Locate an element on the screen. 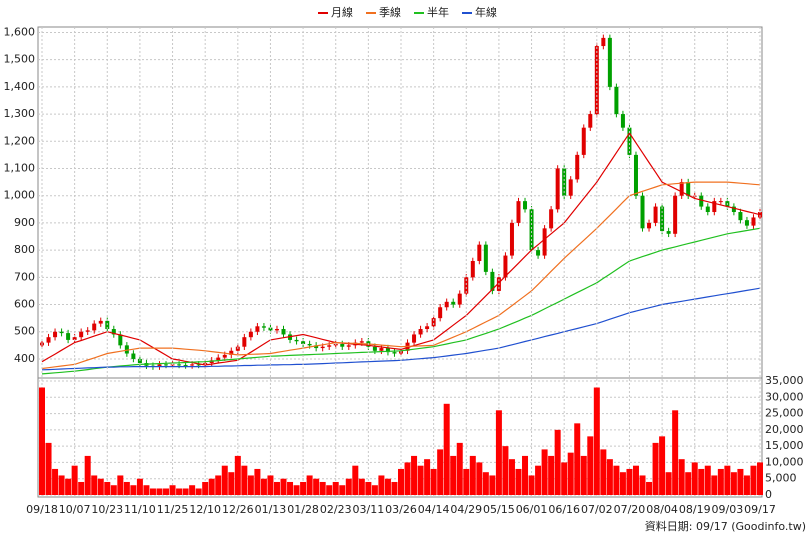 The image size is (808, 544). x-tick-label: 08/19 is located at coordinates (695, 509).